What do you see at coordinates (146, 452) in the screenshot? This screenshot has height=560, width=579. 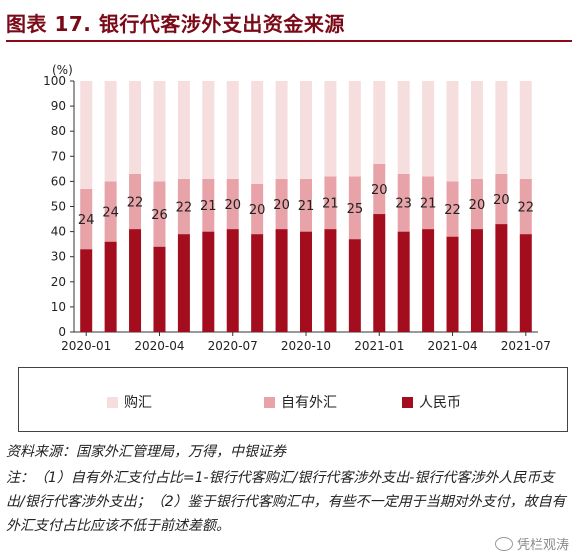 I see `source-text: 资料来源：国家外汇管理局，万得，中银证券` at bounding box center [146, 452].